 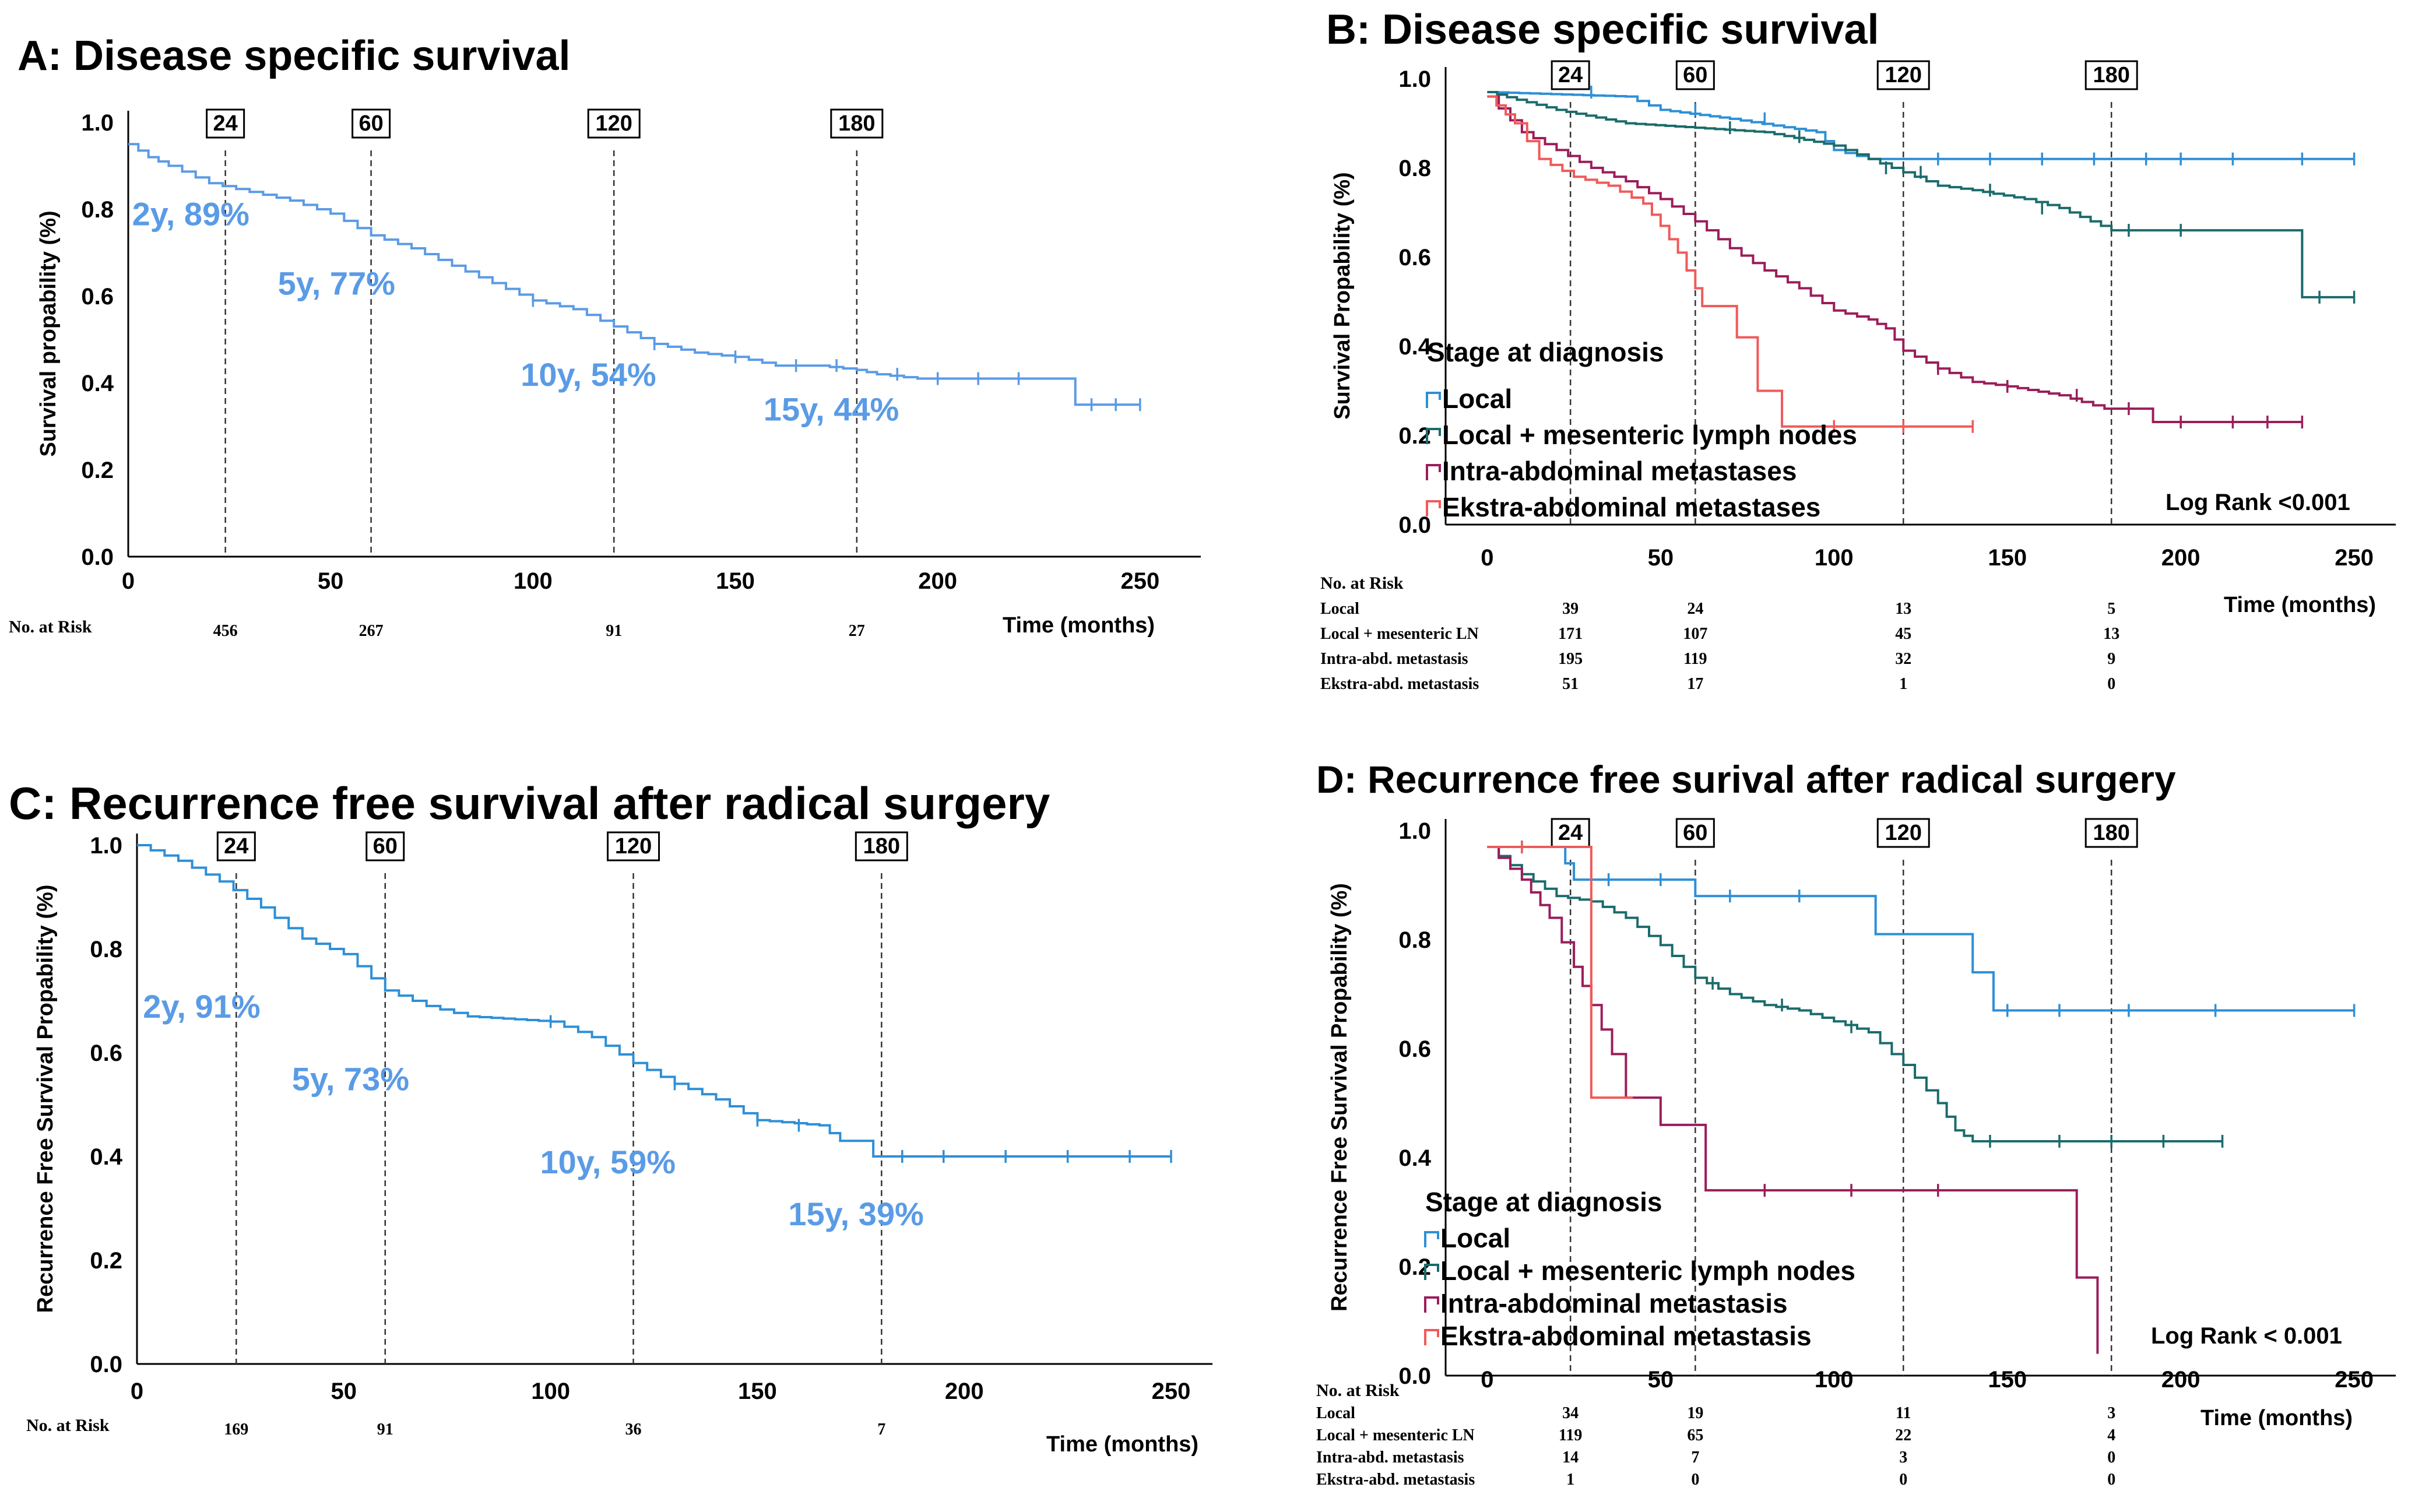 What do you see at coordinates (1695, 609) in the screenshot?
I see `risk-count: 24` at bounding box center [1695, 609].